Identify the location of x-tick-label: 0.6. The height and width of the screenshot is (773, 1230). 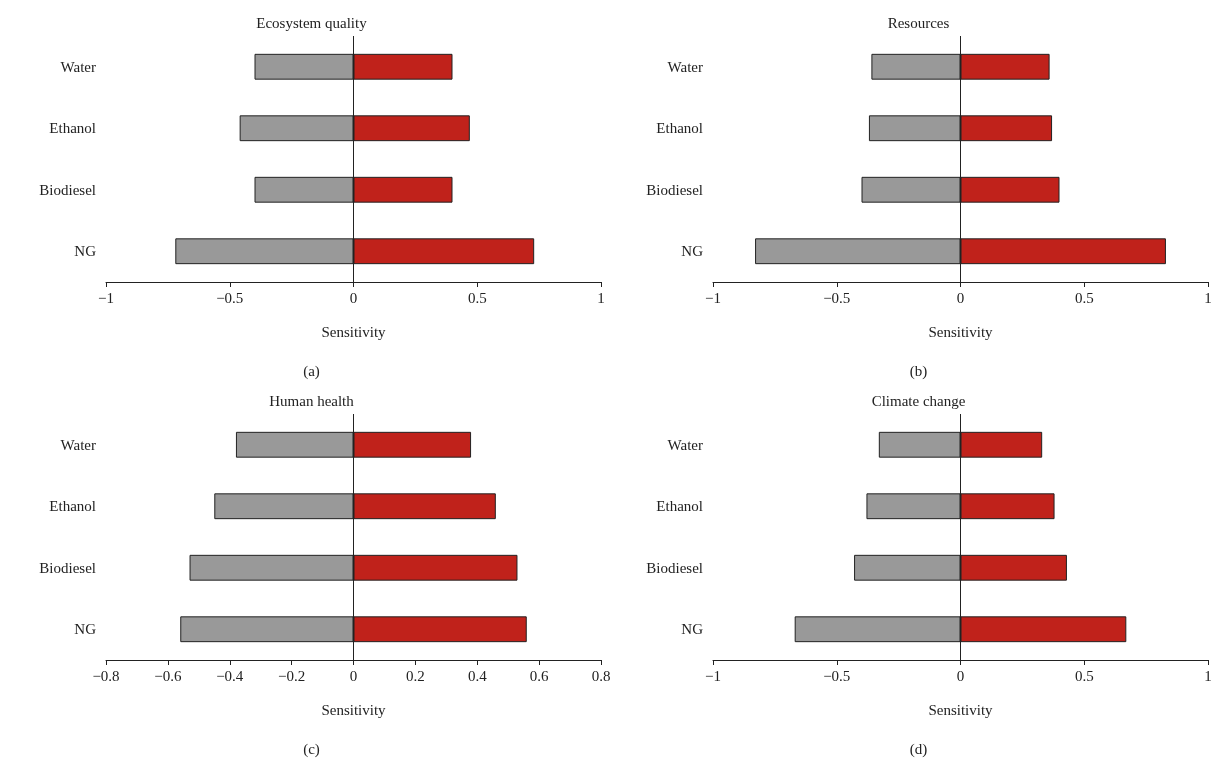
(539, 675).